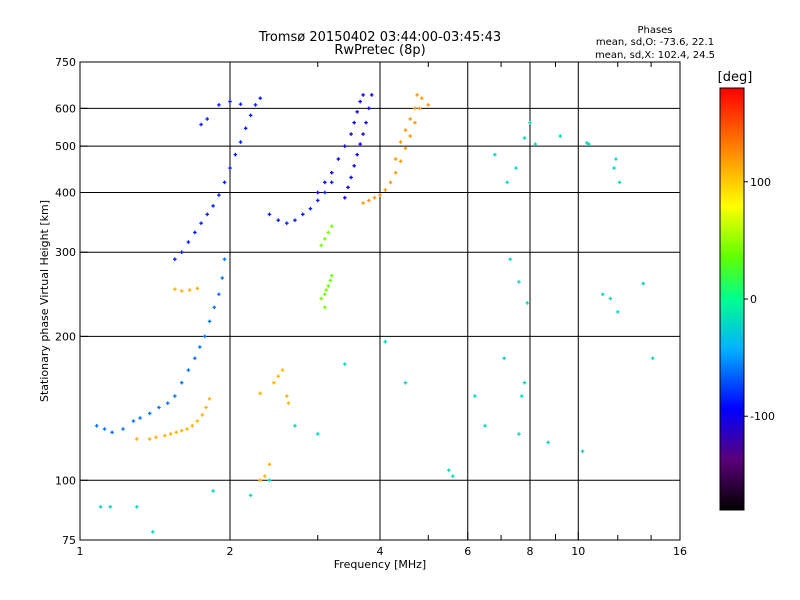 Image resolution: width=800 pixels, height=600 pixels. I want to click on x-tick-label: 4, so click(380, 551).